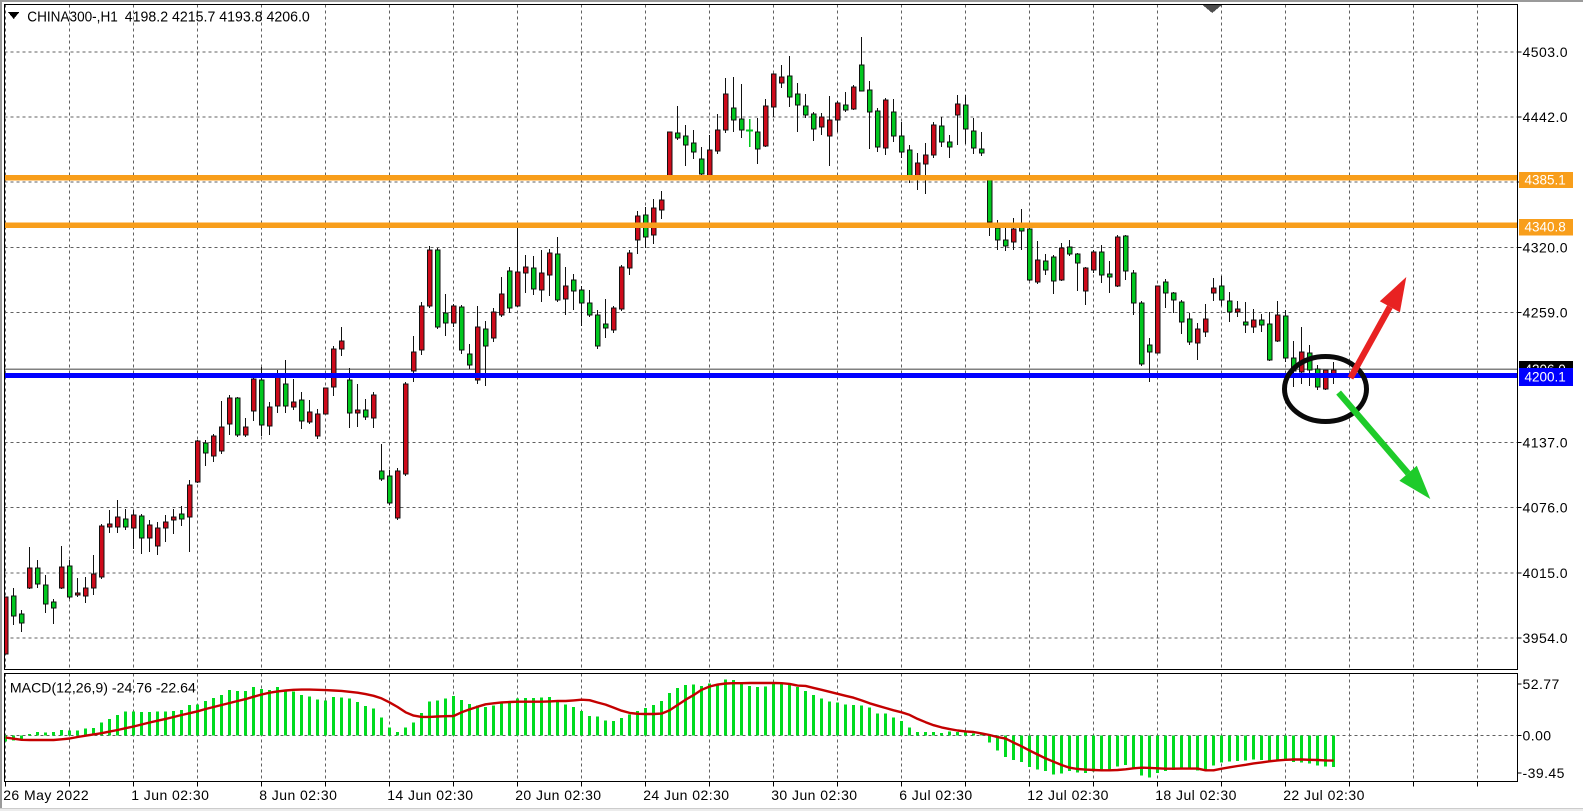  Describe the element at coordinates (430, 795) in the screenshot. I see `svg-text: 14 Jun 02:30` at that location.